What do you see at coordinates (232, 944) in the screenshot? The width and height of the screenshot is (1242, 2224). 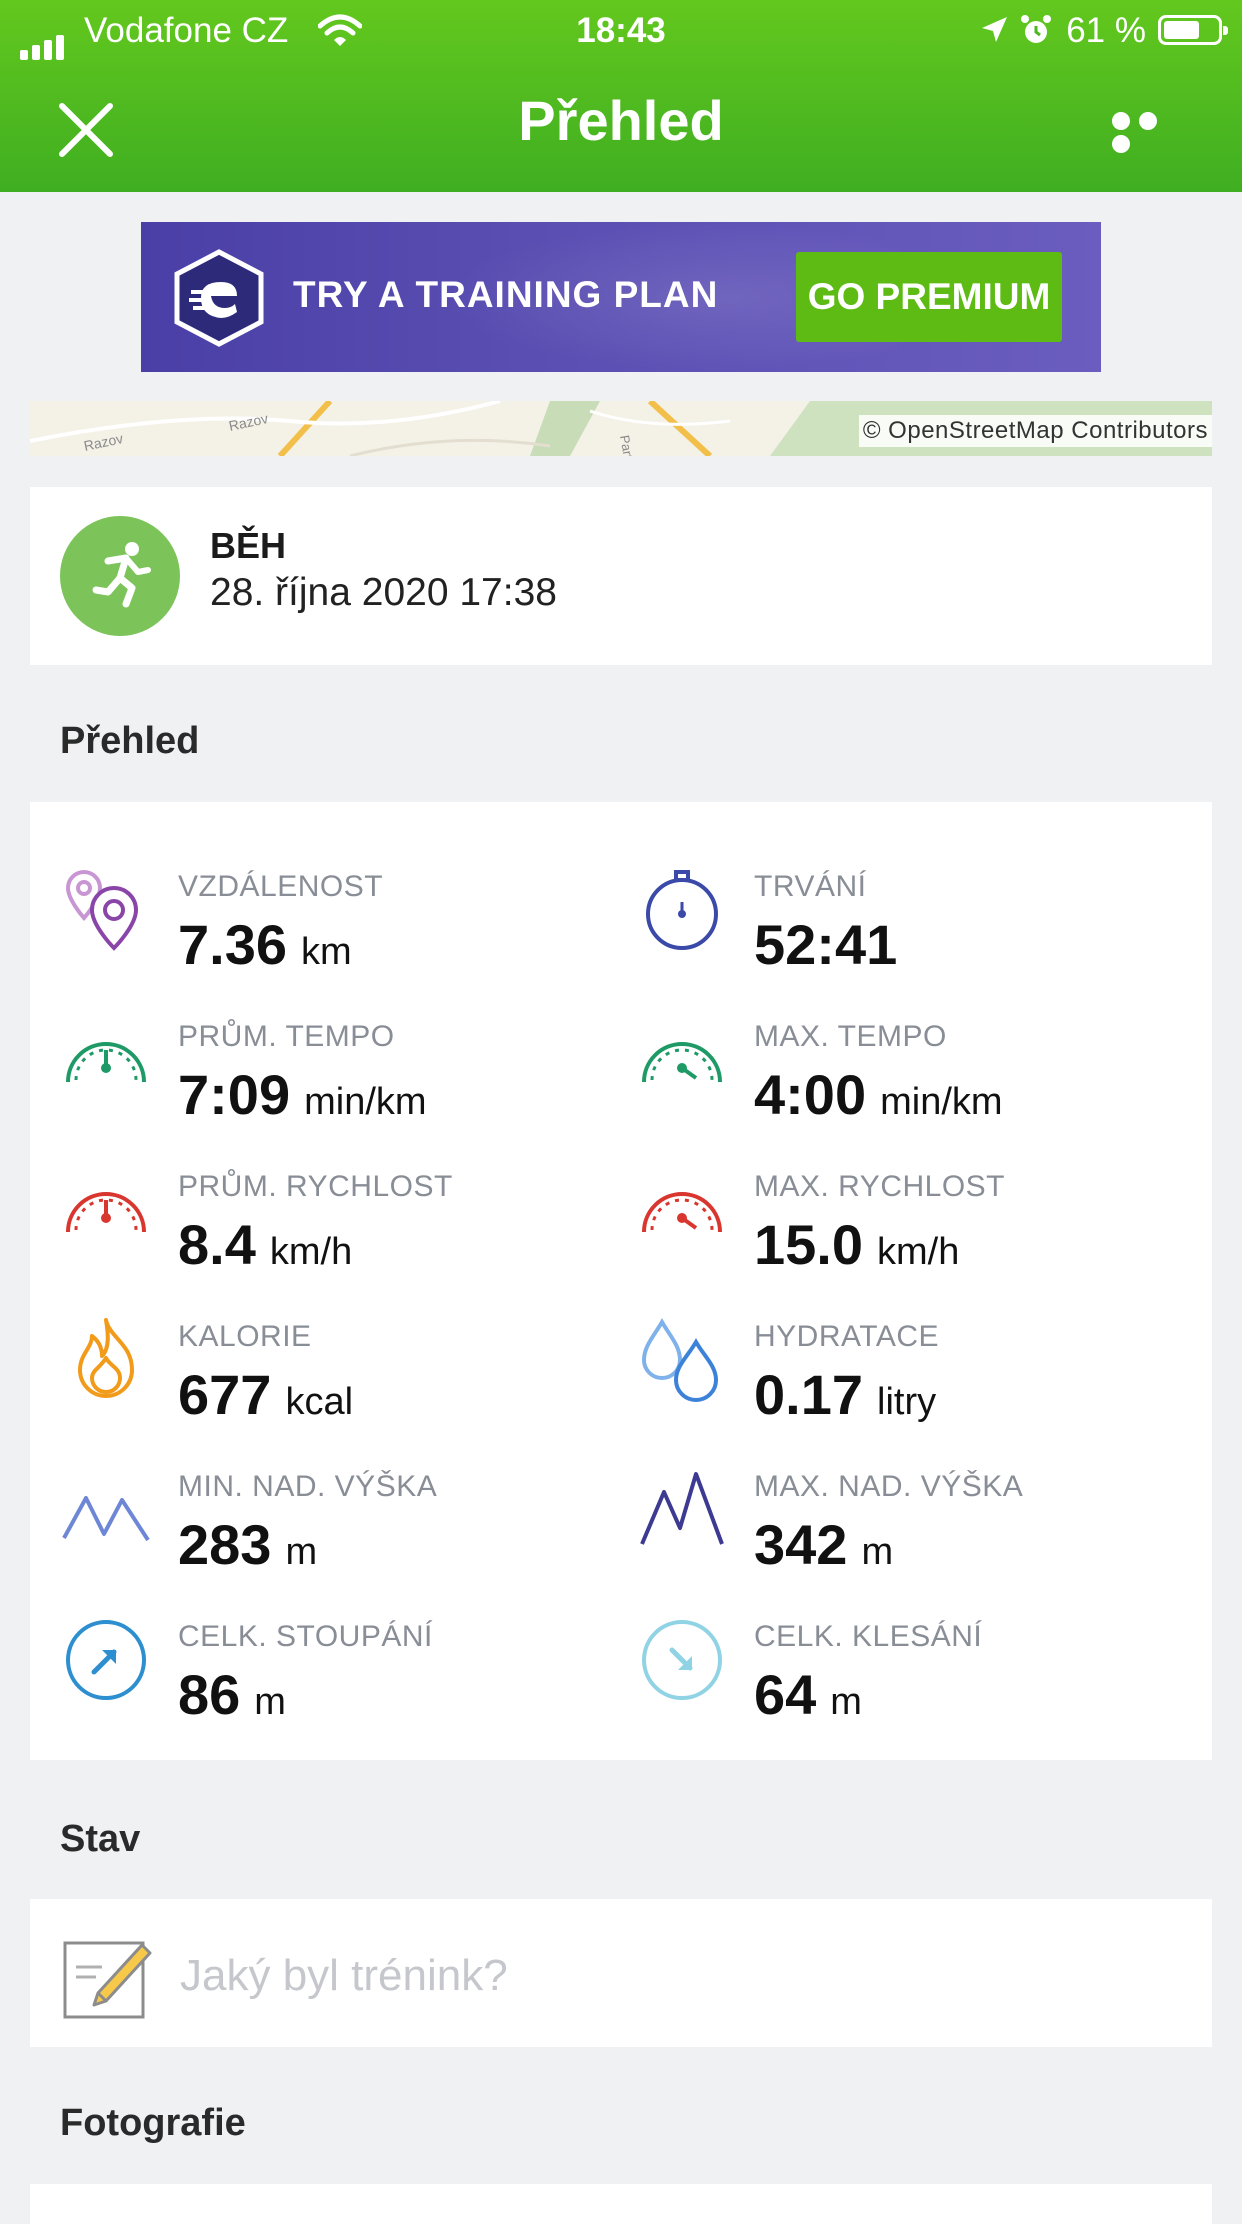 I see `stat-value: 7.36` at bounding box center [232, 944].